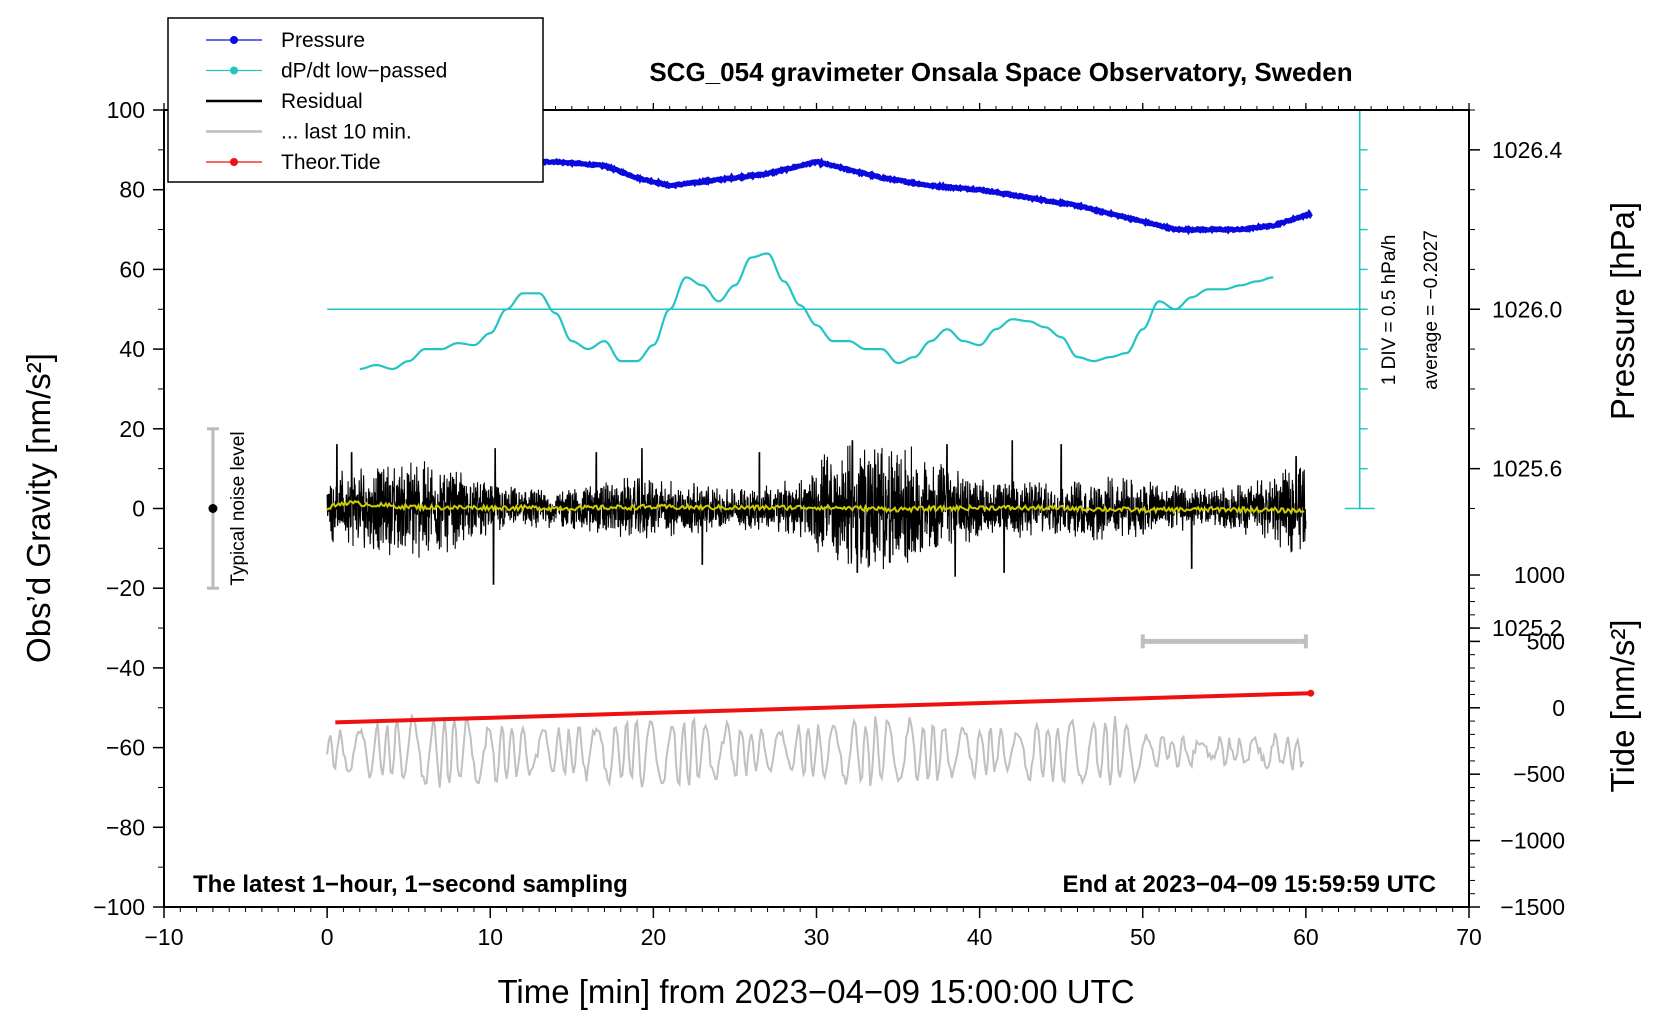 The width and height of the screenshot is (1660, 1020). Describe the element at coordinates (1532, 907) in the screenshot. I see `tide-tick-label: −1500` at that location.